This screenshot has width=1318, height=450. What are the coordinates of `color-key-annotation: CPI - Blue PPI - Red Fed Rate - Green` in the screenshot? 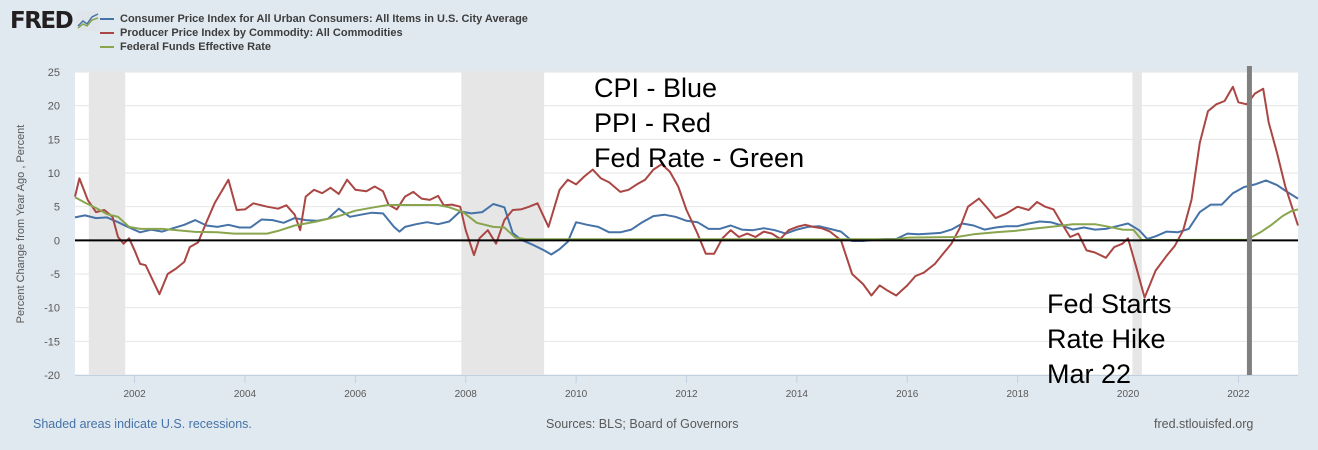 It's located at (699, 123).